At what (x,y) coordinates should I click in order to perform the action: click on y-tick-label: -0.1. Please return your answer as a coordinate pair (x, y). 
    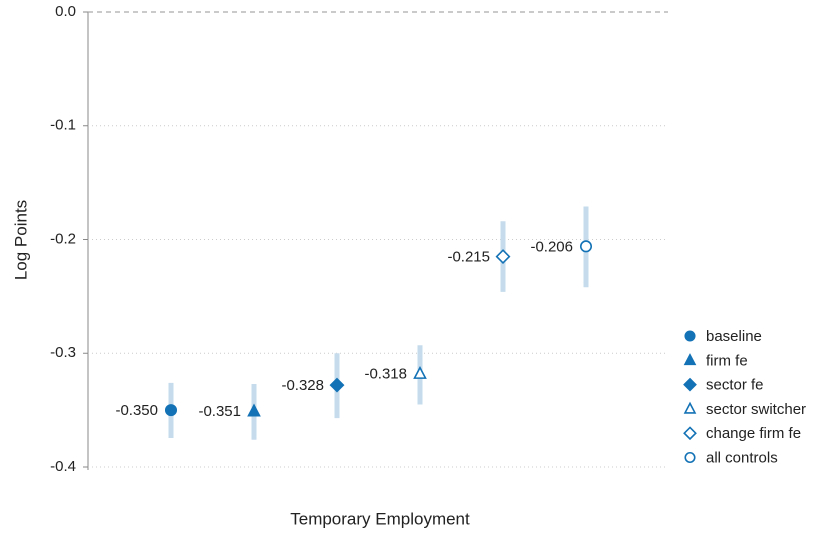
    Looking at the image, I should click on (63, 125).